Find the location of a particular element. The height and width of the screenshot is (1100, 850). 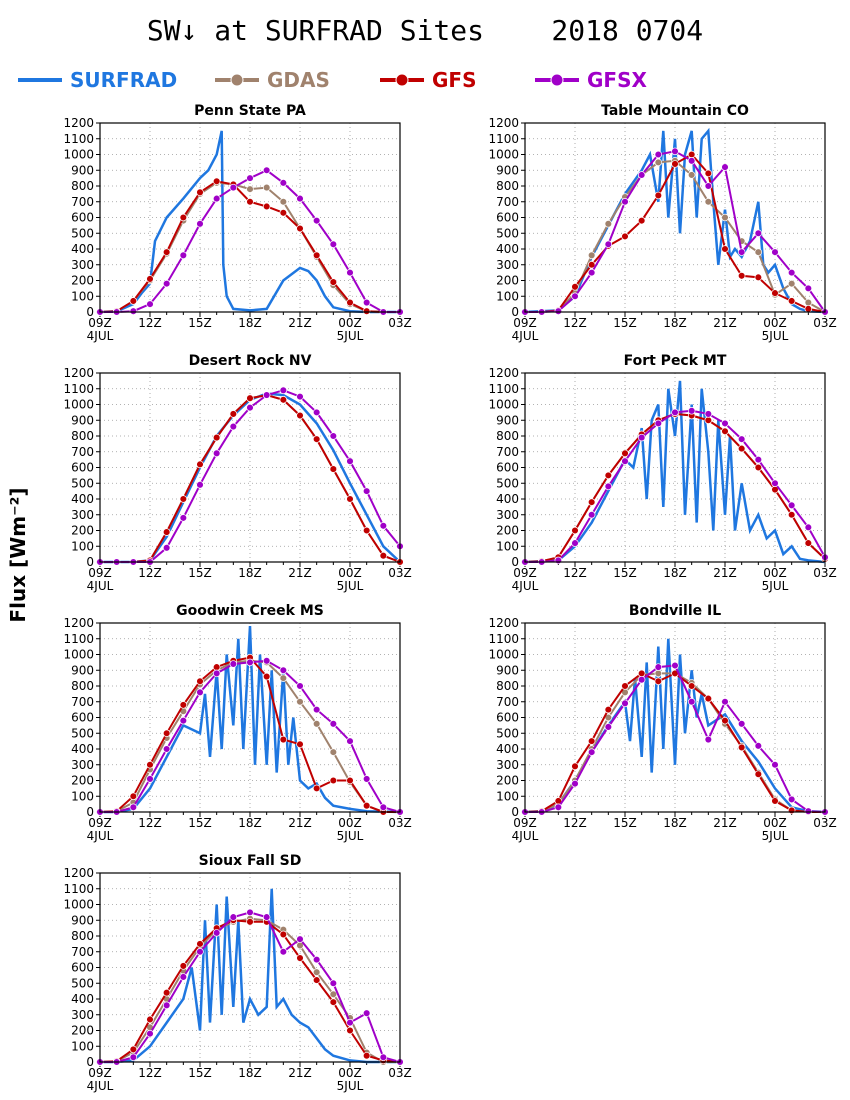

x-tick-label: 09Z is located at coordinates (525, 823).